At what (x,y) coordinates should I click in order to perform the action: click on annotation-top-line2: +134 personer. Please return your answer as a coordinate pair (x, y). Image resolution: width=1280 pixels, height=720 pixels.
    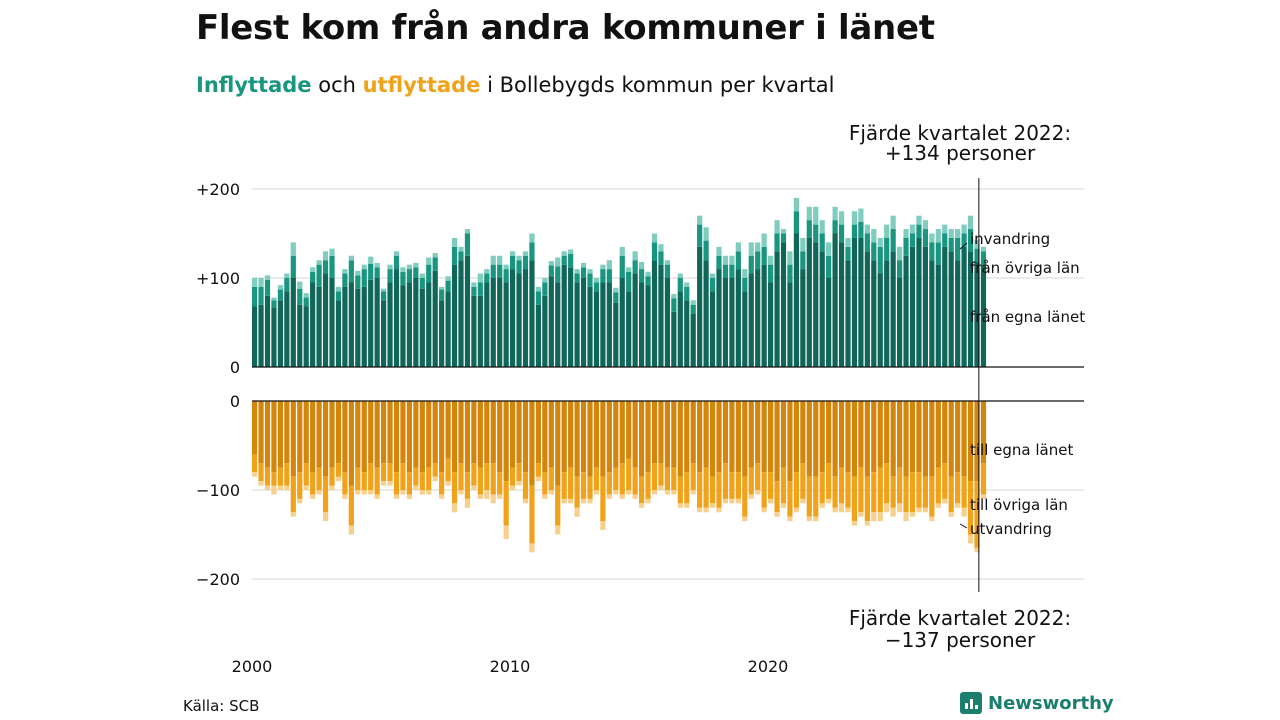
    Looking at the image, I should click on (960, 153).